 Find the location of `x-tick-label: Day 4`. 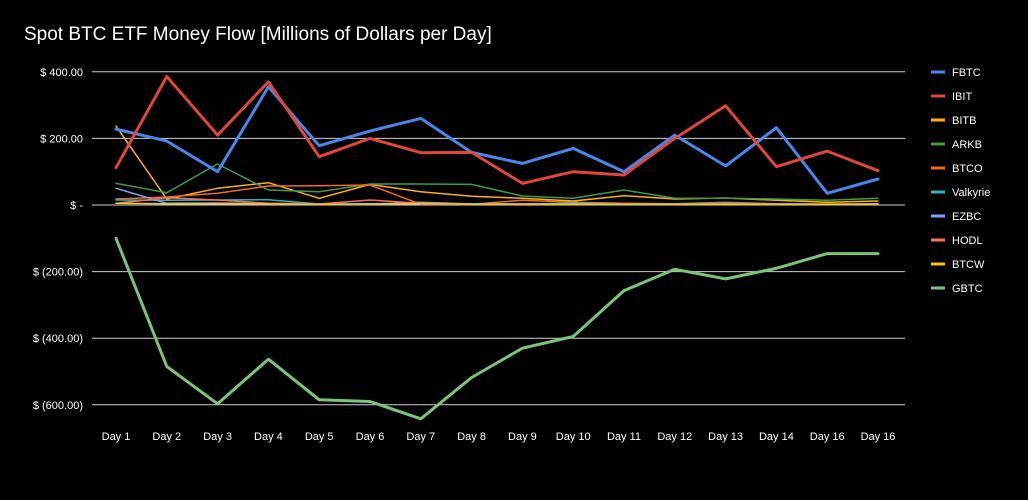

x-tick-label: Day 4 is located at coordinates (268, 437).